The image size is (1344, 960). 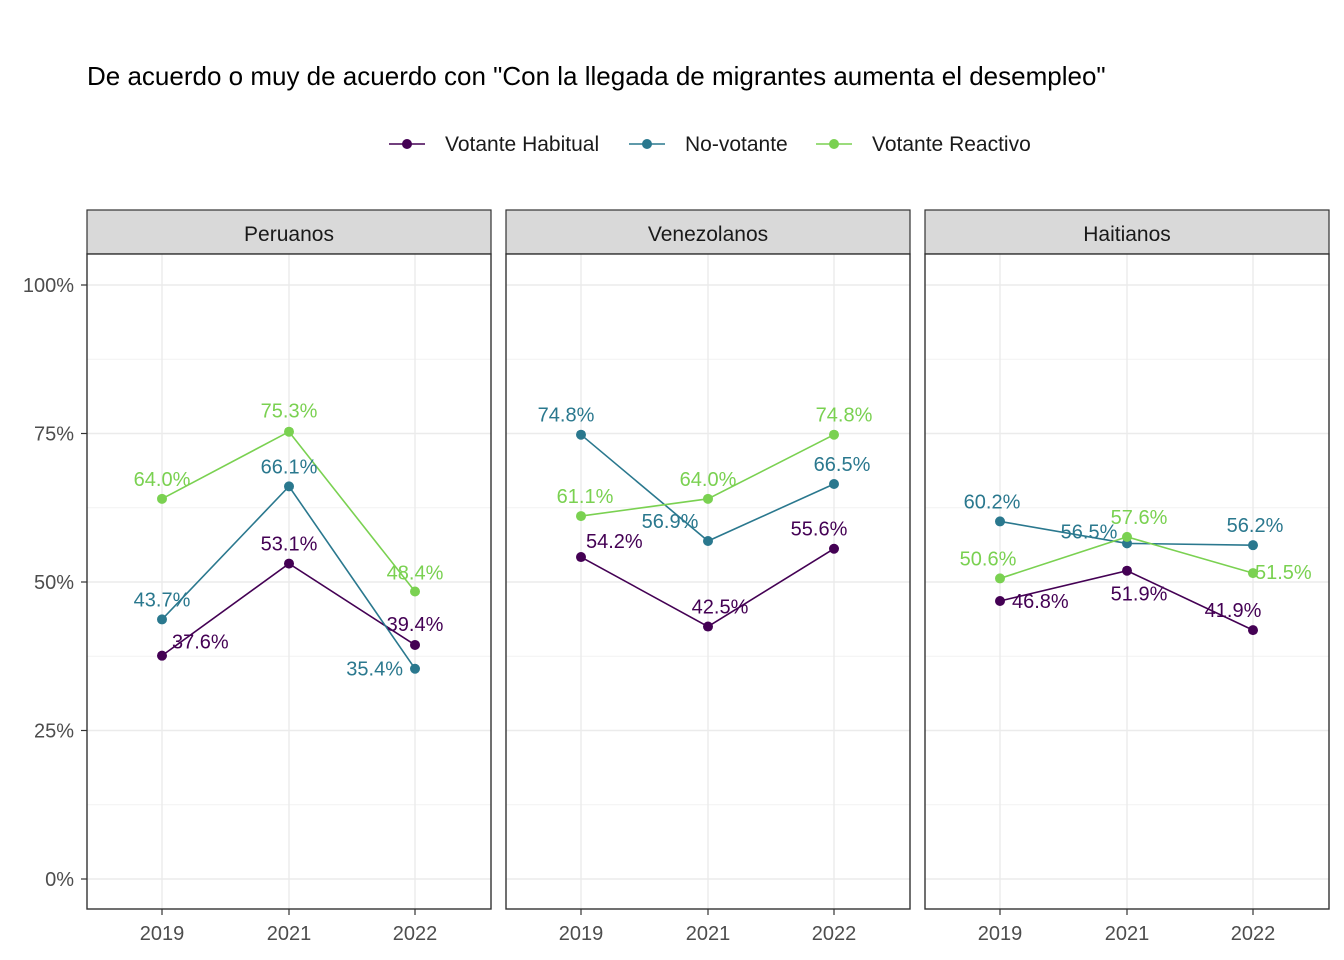 What do you see at coordinates (819, 530) in the screenshot?
I see `data-label-votante-habitual: 55.6%` at bounding box center [819, 530].